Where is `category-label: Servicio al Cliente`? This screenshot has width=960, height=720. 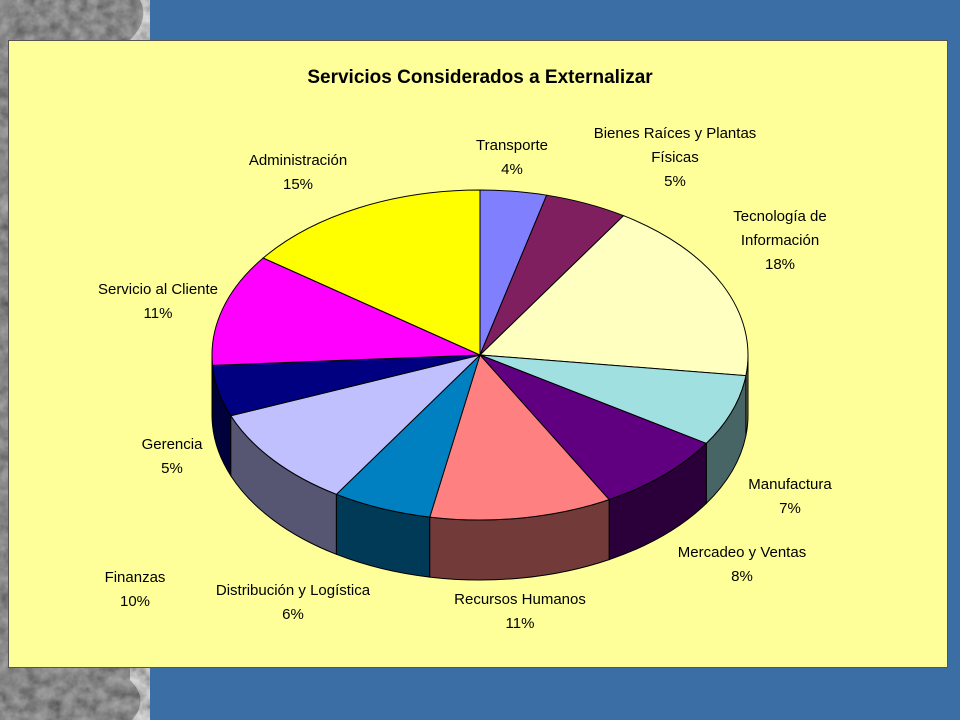 category-label: Servicio al Cliente is located at coordinates (158, 289).